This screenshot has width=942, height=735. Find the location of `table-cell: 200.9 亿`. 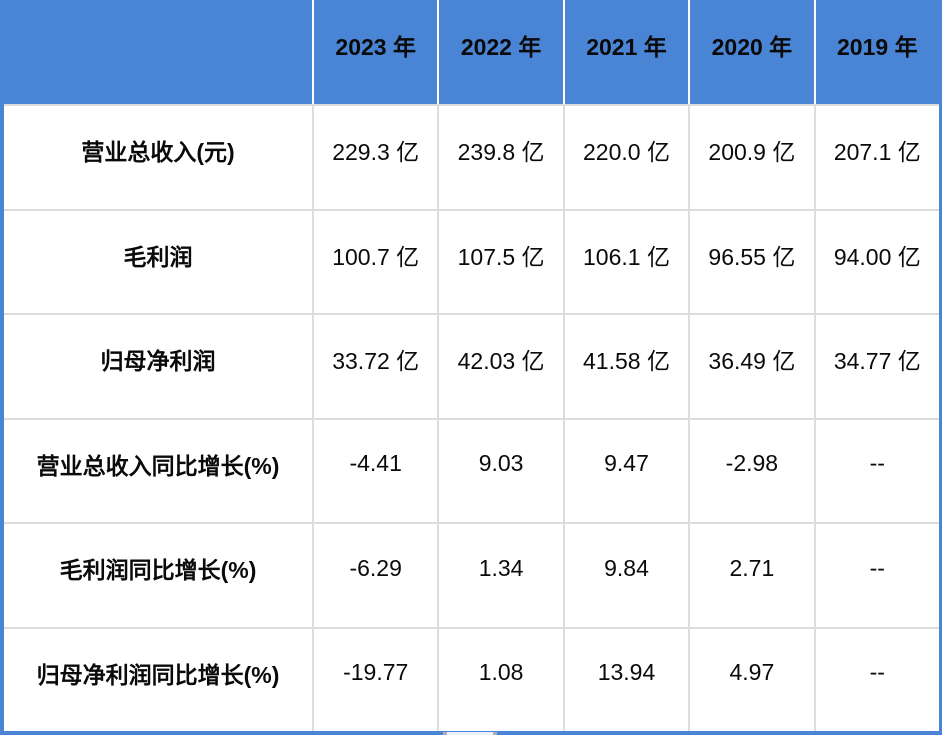

table-cell: 200.9 亿 is located at coordinates (751, 156).